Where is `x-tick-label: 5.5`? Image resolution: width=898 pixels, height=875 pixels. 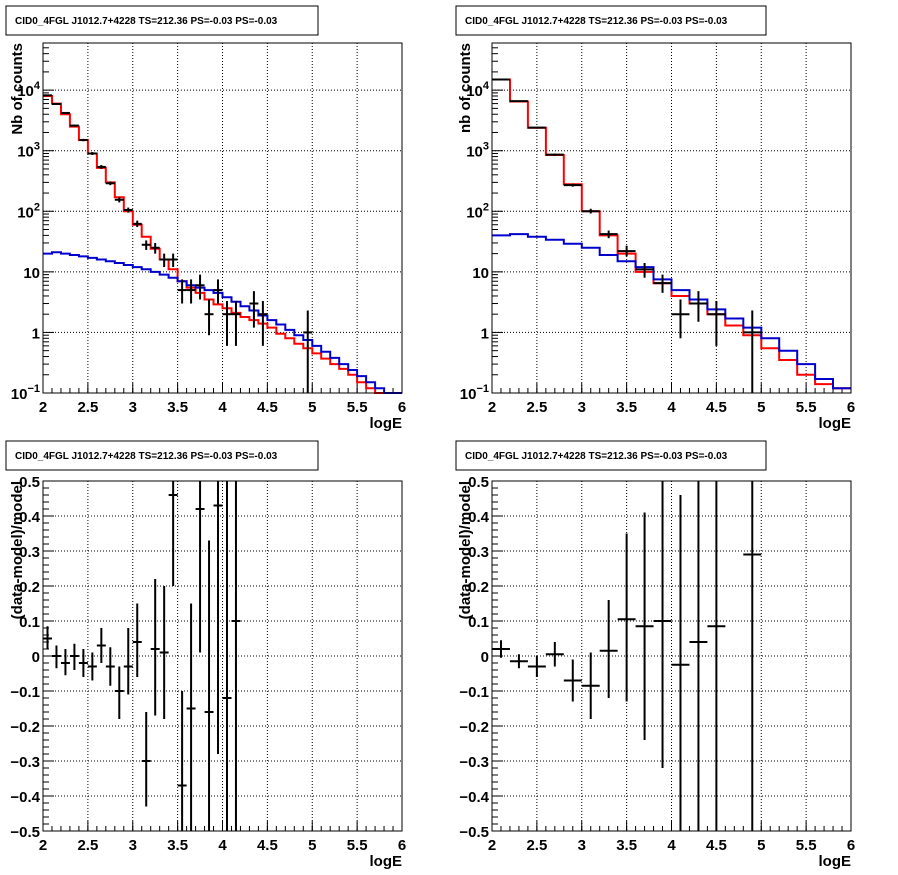 x-tick-label: 5.5 is located at coordinates (806, 845).